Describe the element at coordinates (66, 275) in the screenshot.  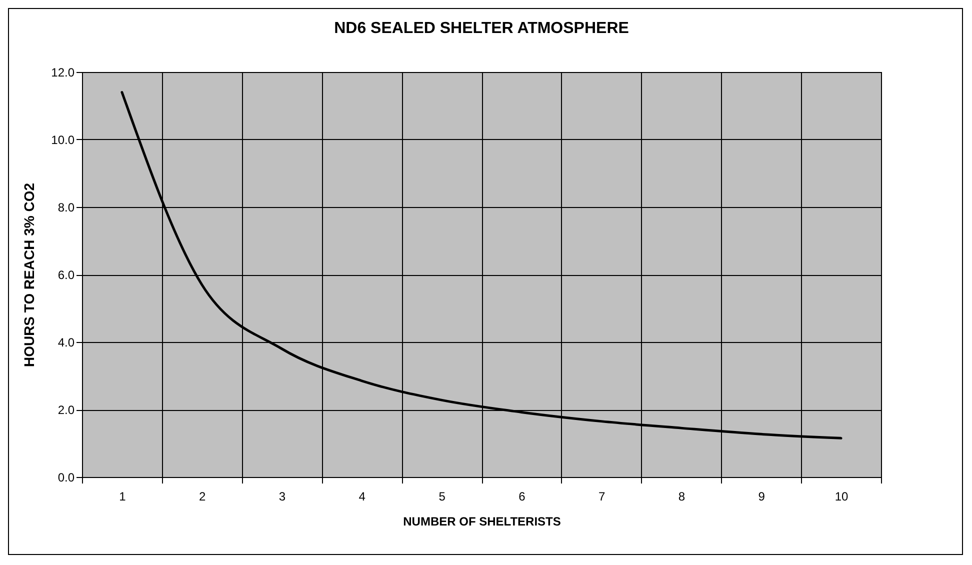
I see `y-tick-label: 6.0` at that location.